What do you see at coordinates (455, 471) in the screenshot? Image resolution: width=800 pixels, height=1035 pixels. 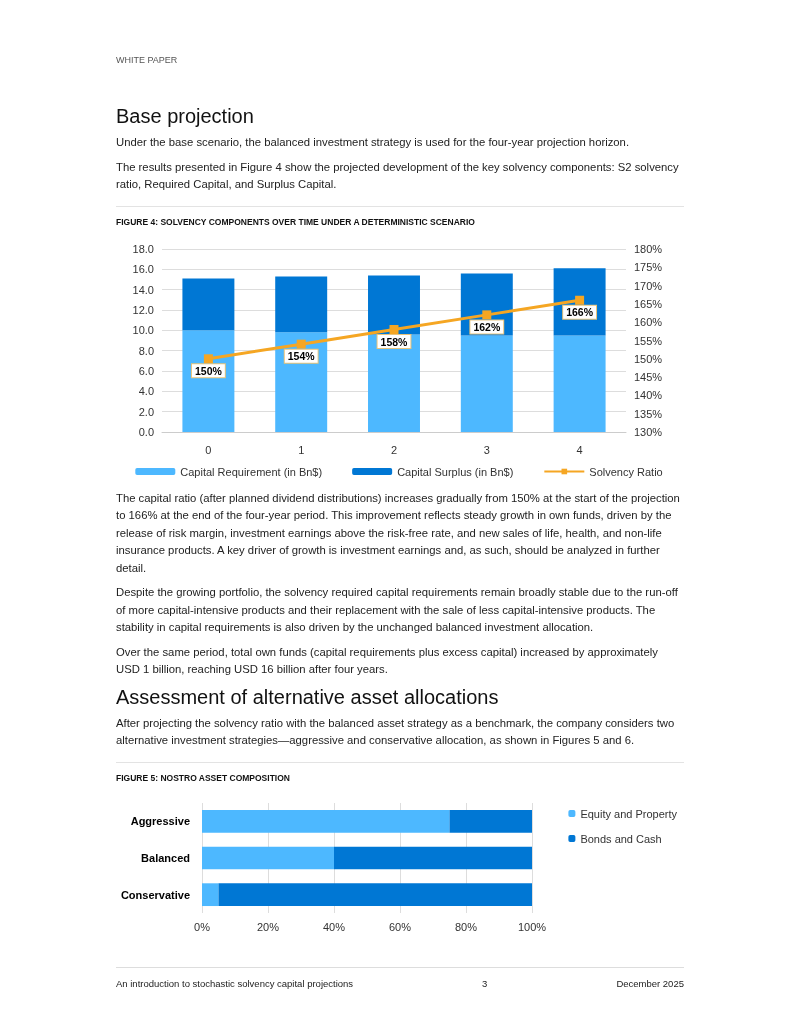 I see `legend-label: Capital Surplus (in Bn$)` at bounding box center [455, 471].